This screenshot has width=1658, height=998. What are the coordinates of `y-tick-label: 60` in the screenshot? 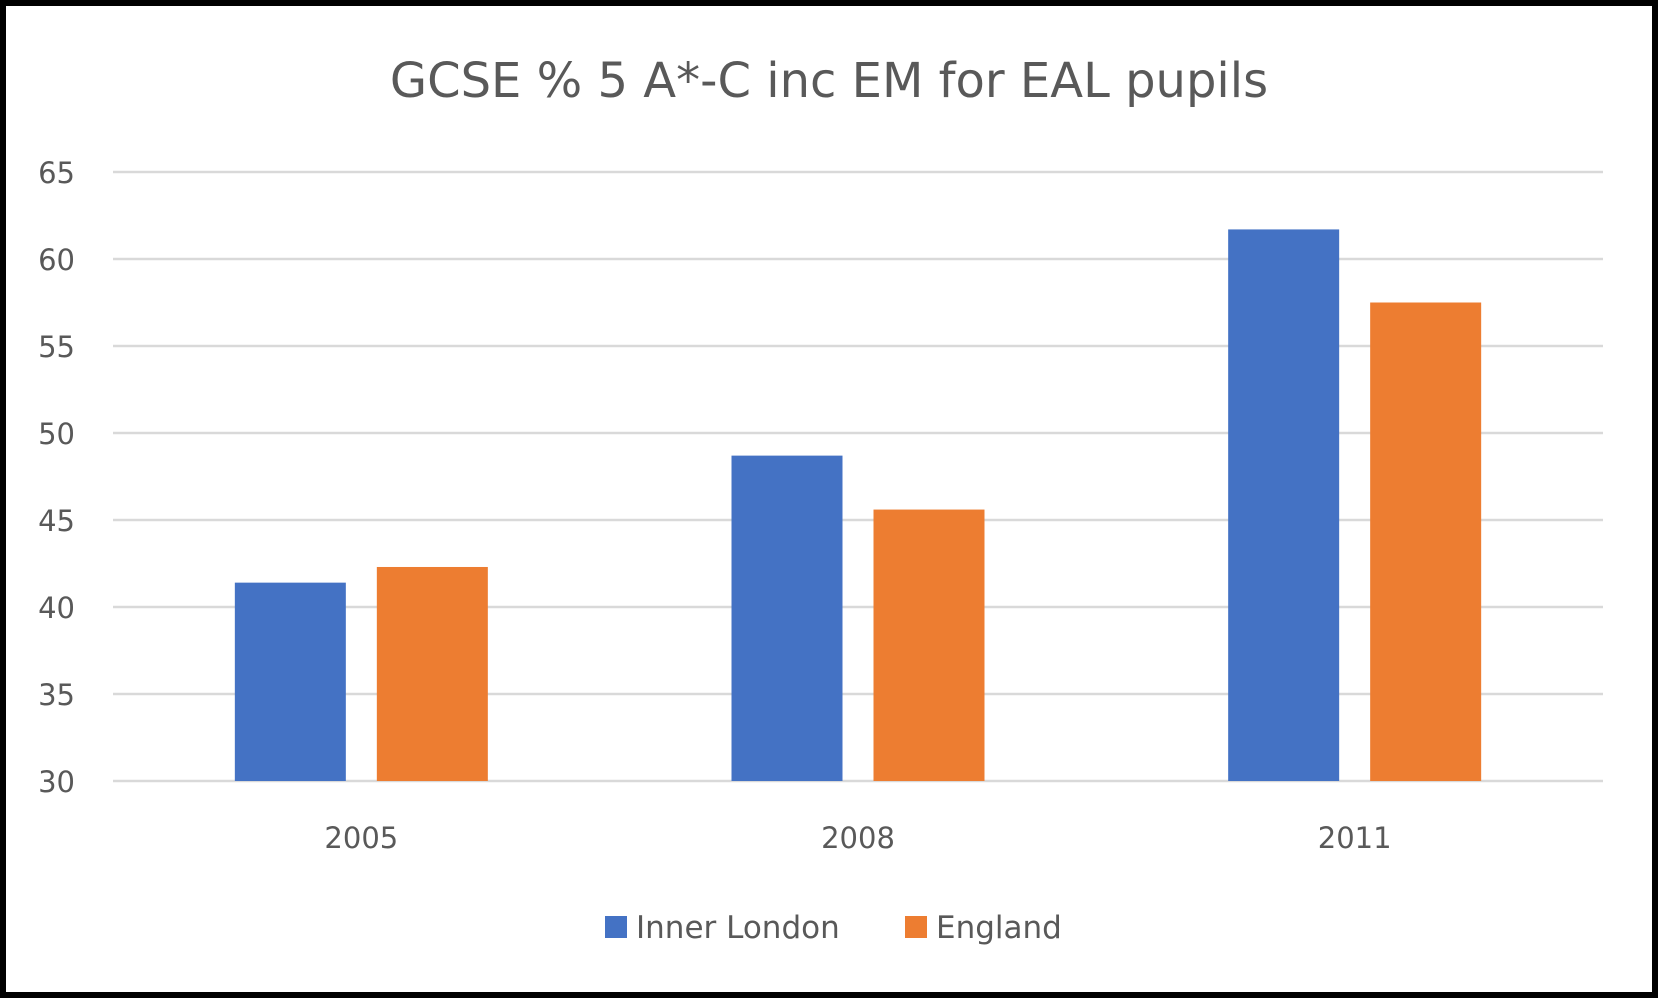 It's located at (56, 260).